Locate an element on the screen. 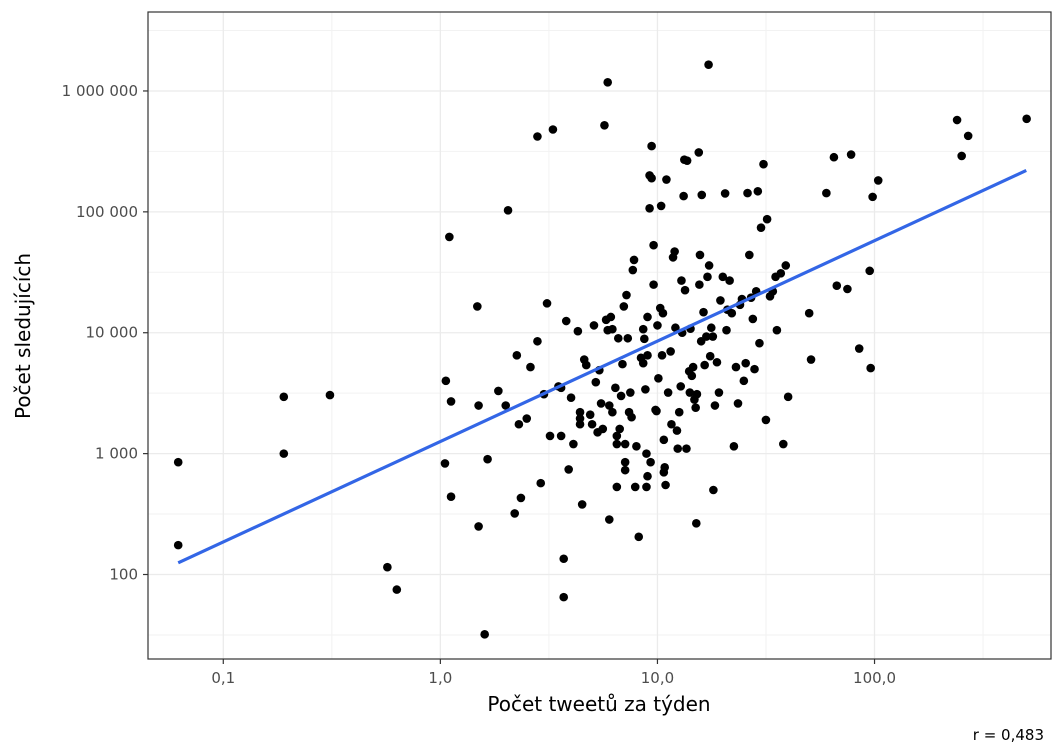 Image resolution: width=1052 pixels, height=744 pixels. y-tick-label: 10 000 is located at coordinates (112, 333).